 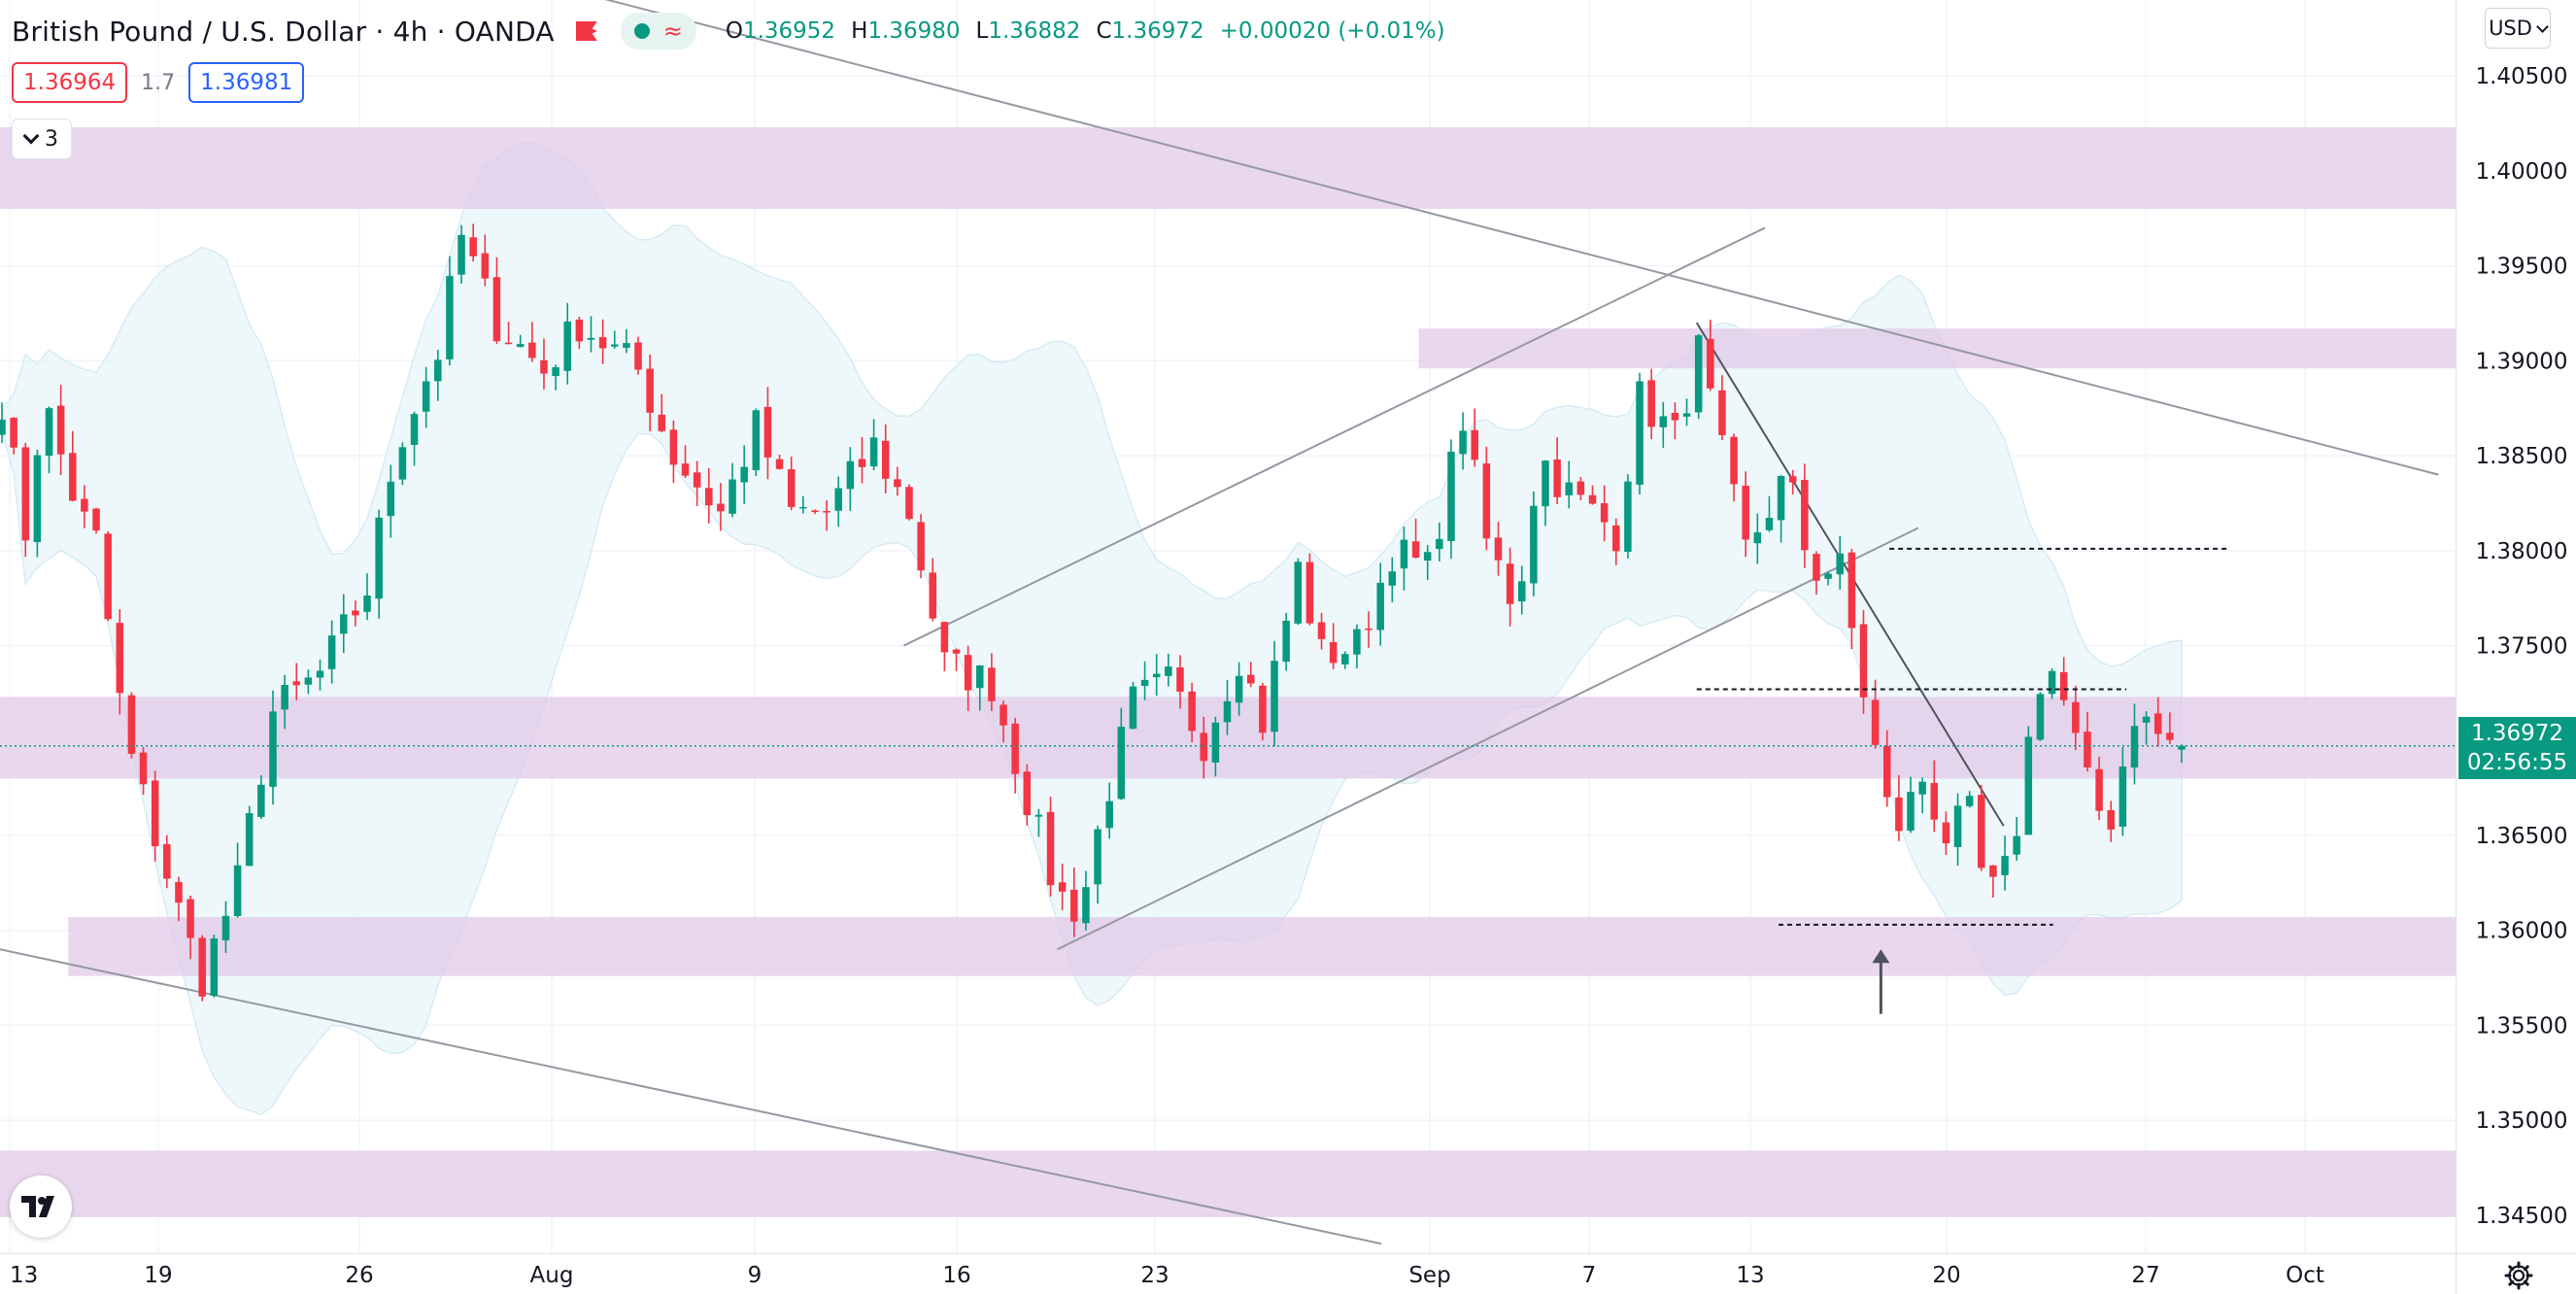 I want to click on currency-button: USD, so click(x=2518, y=28).